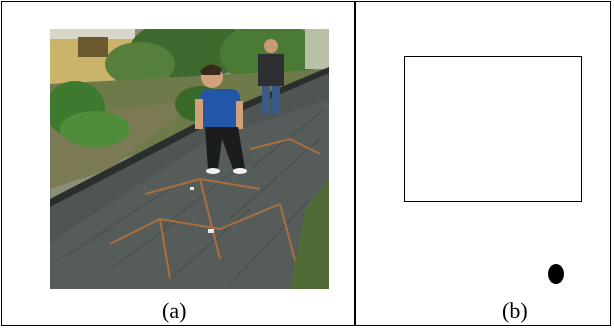 The width and height of the screenshot is (614, 329). I want to click on target-dot, so click(556, 274).